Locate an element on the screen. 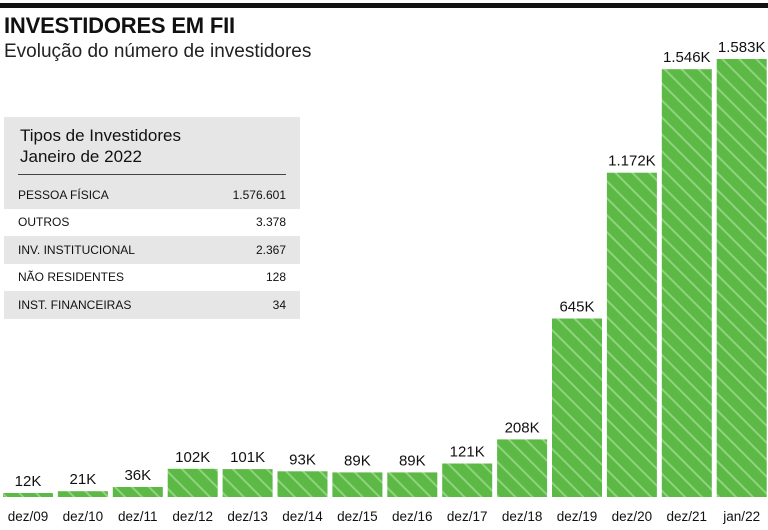 The width and height of the screenshot is (768, 530). value-label: 93K is located at coordinates (302, 459).